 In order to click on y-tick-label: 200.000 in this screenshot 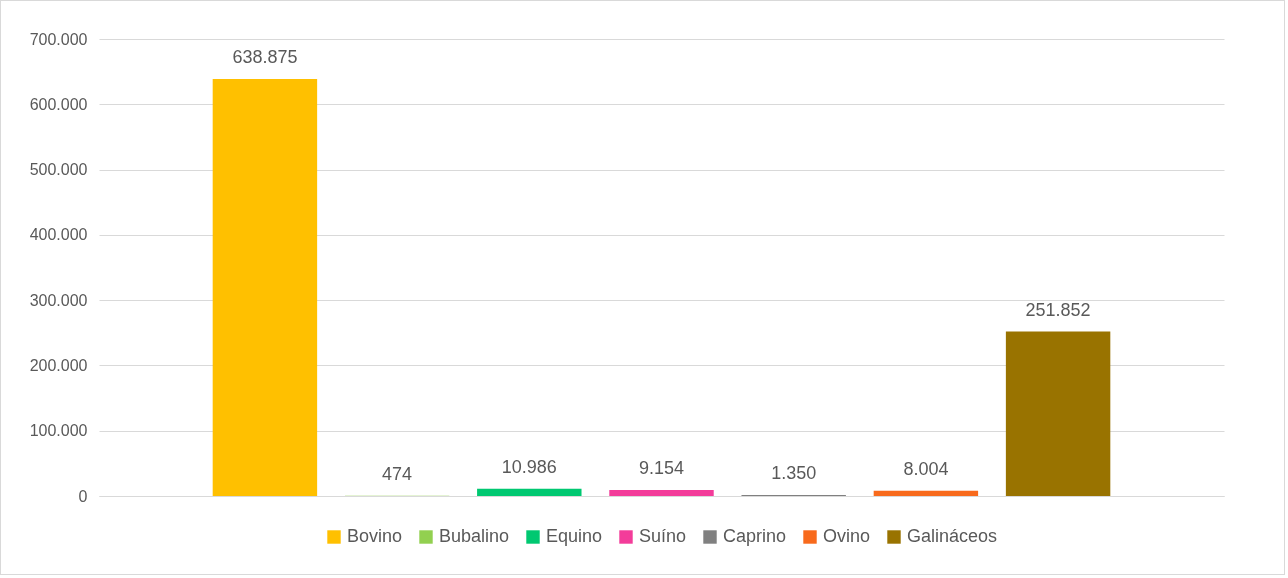, I will do `click(58, 365)`.